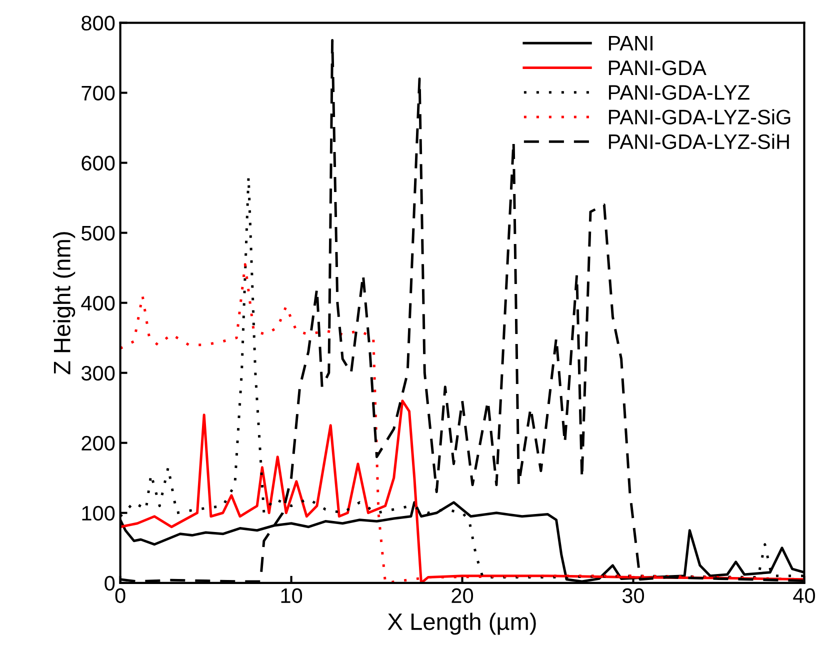  Describe the element at coordinates (804, 596) in the screenshot. I see `x-tick-label: 40` at that location.